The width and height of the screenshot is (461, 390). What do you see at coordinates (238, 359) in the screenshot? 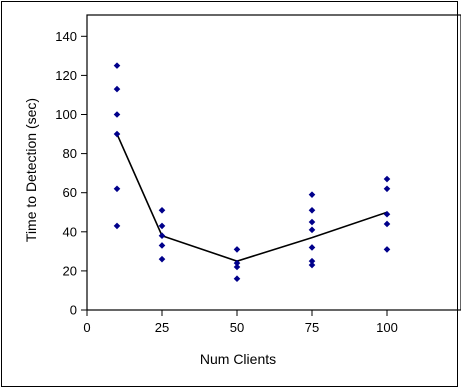
I see `x-axis-label: Num Clients` at bounding box center [238, 359].